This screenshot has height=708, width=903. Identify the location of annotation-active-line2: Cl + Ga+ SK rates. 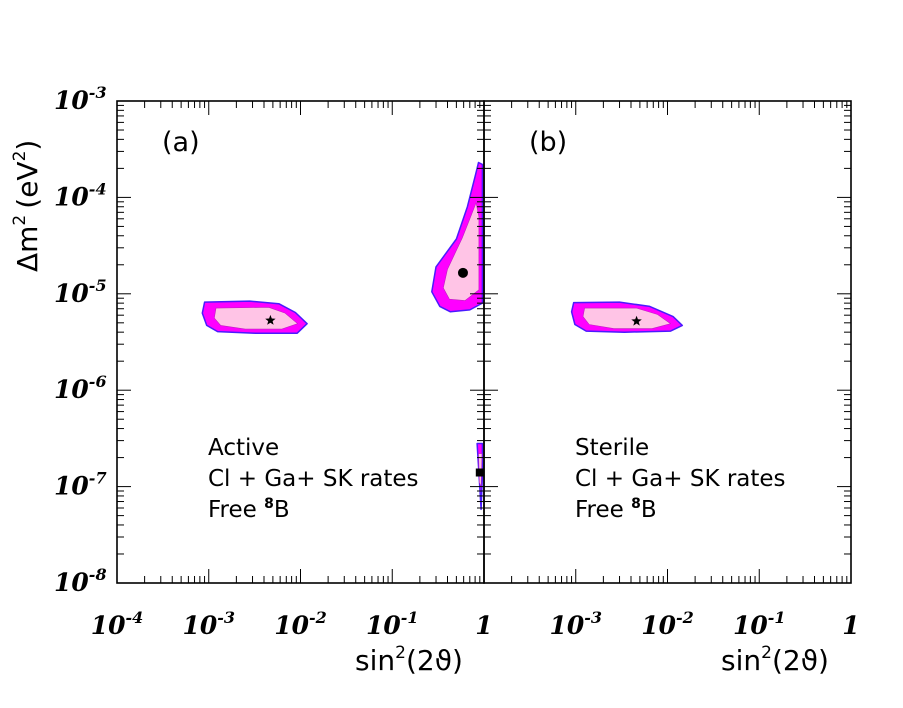
(313, 479).